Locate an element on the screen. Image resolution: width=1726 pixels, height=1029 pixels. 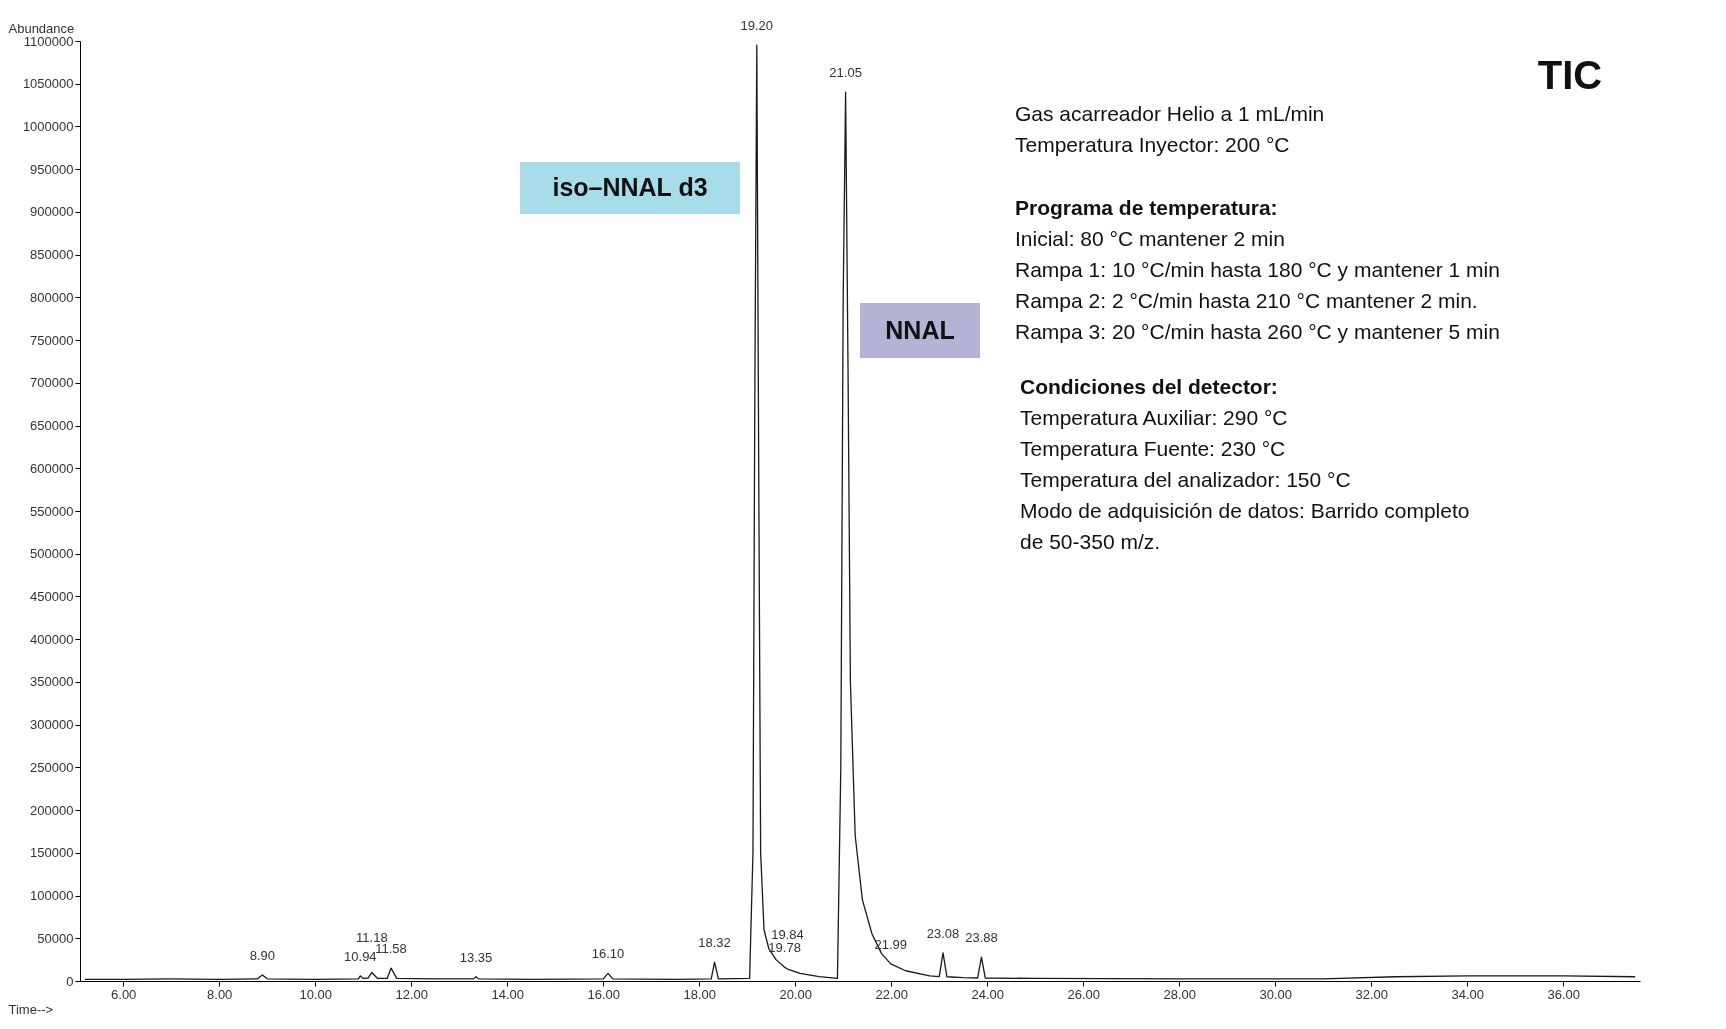
annotation: de 50-350 m/z. is located at coordinates (1090, 541).